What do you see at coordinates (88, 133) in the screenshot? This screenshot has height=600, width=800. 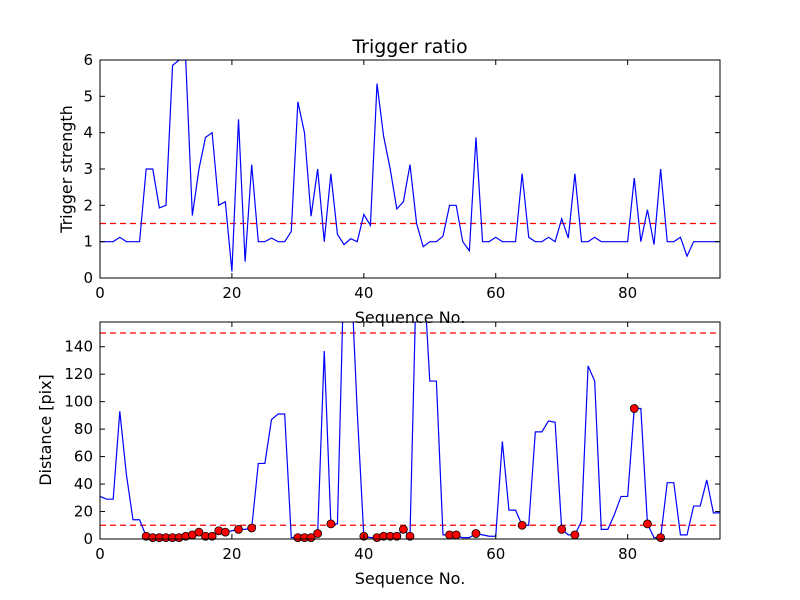 I see `top-y-tick-label: 4` at bounding box center [88, 133].